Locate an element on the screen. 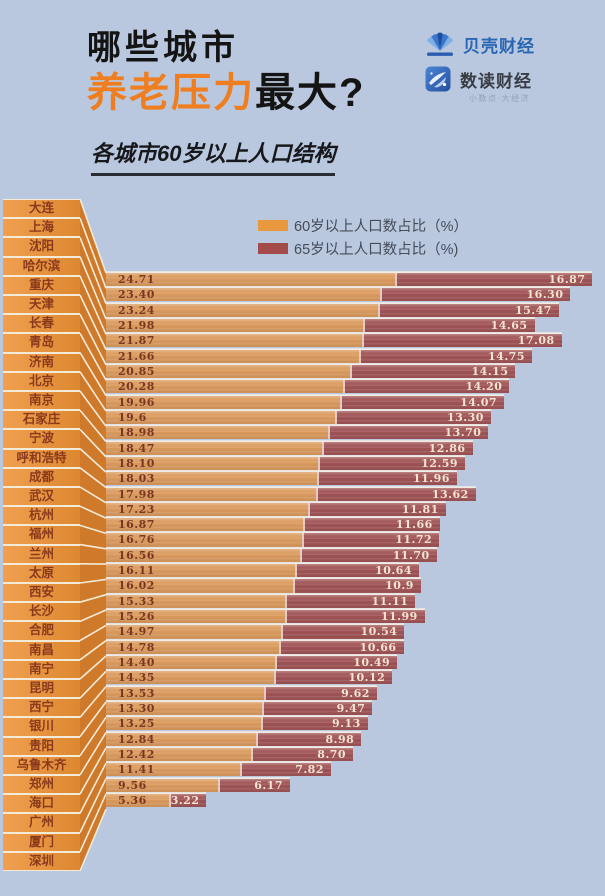  bar-60plus: 13.25 is located at coordinates (183, 724).